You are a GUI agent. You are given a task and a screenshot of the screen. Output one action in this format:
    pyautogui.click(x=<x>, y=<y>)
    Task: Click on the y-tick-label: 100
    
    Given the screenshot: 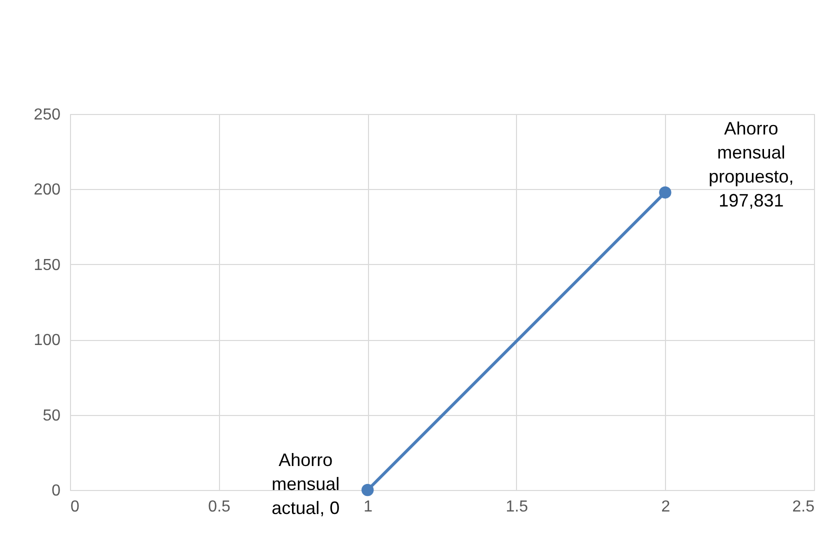 What is the action you would take?
    pyautogui.click(x=47, y=341)
    